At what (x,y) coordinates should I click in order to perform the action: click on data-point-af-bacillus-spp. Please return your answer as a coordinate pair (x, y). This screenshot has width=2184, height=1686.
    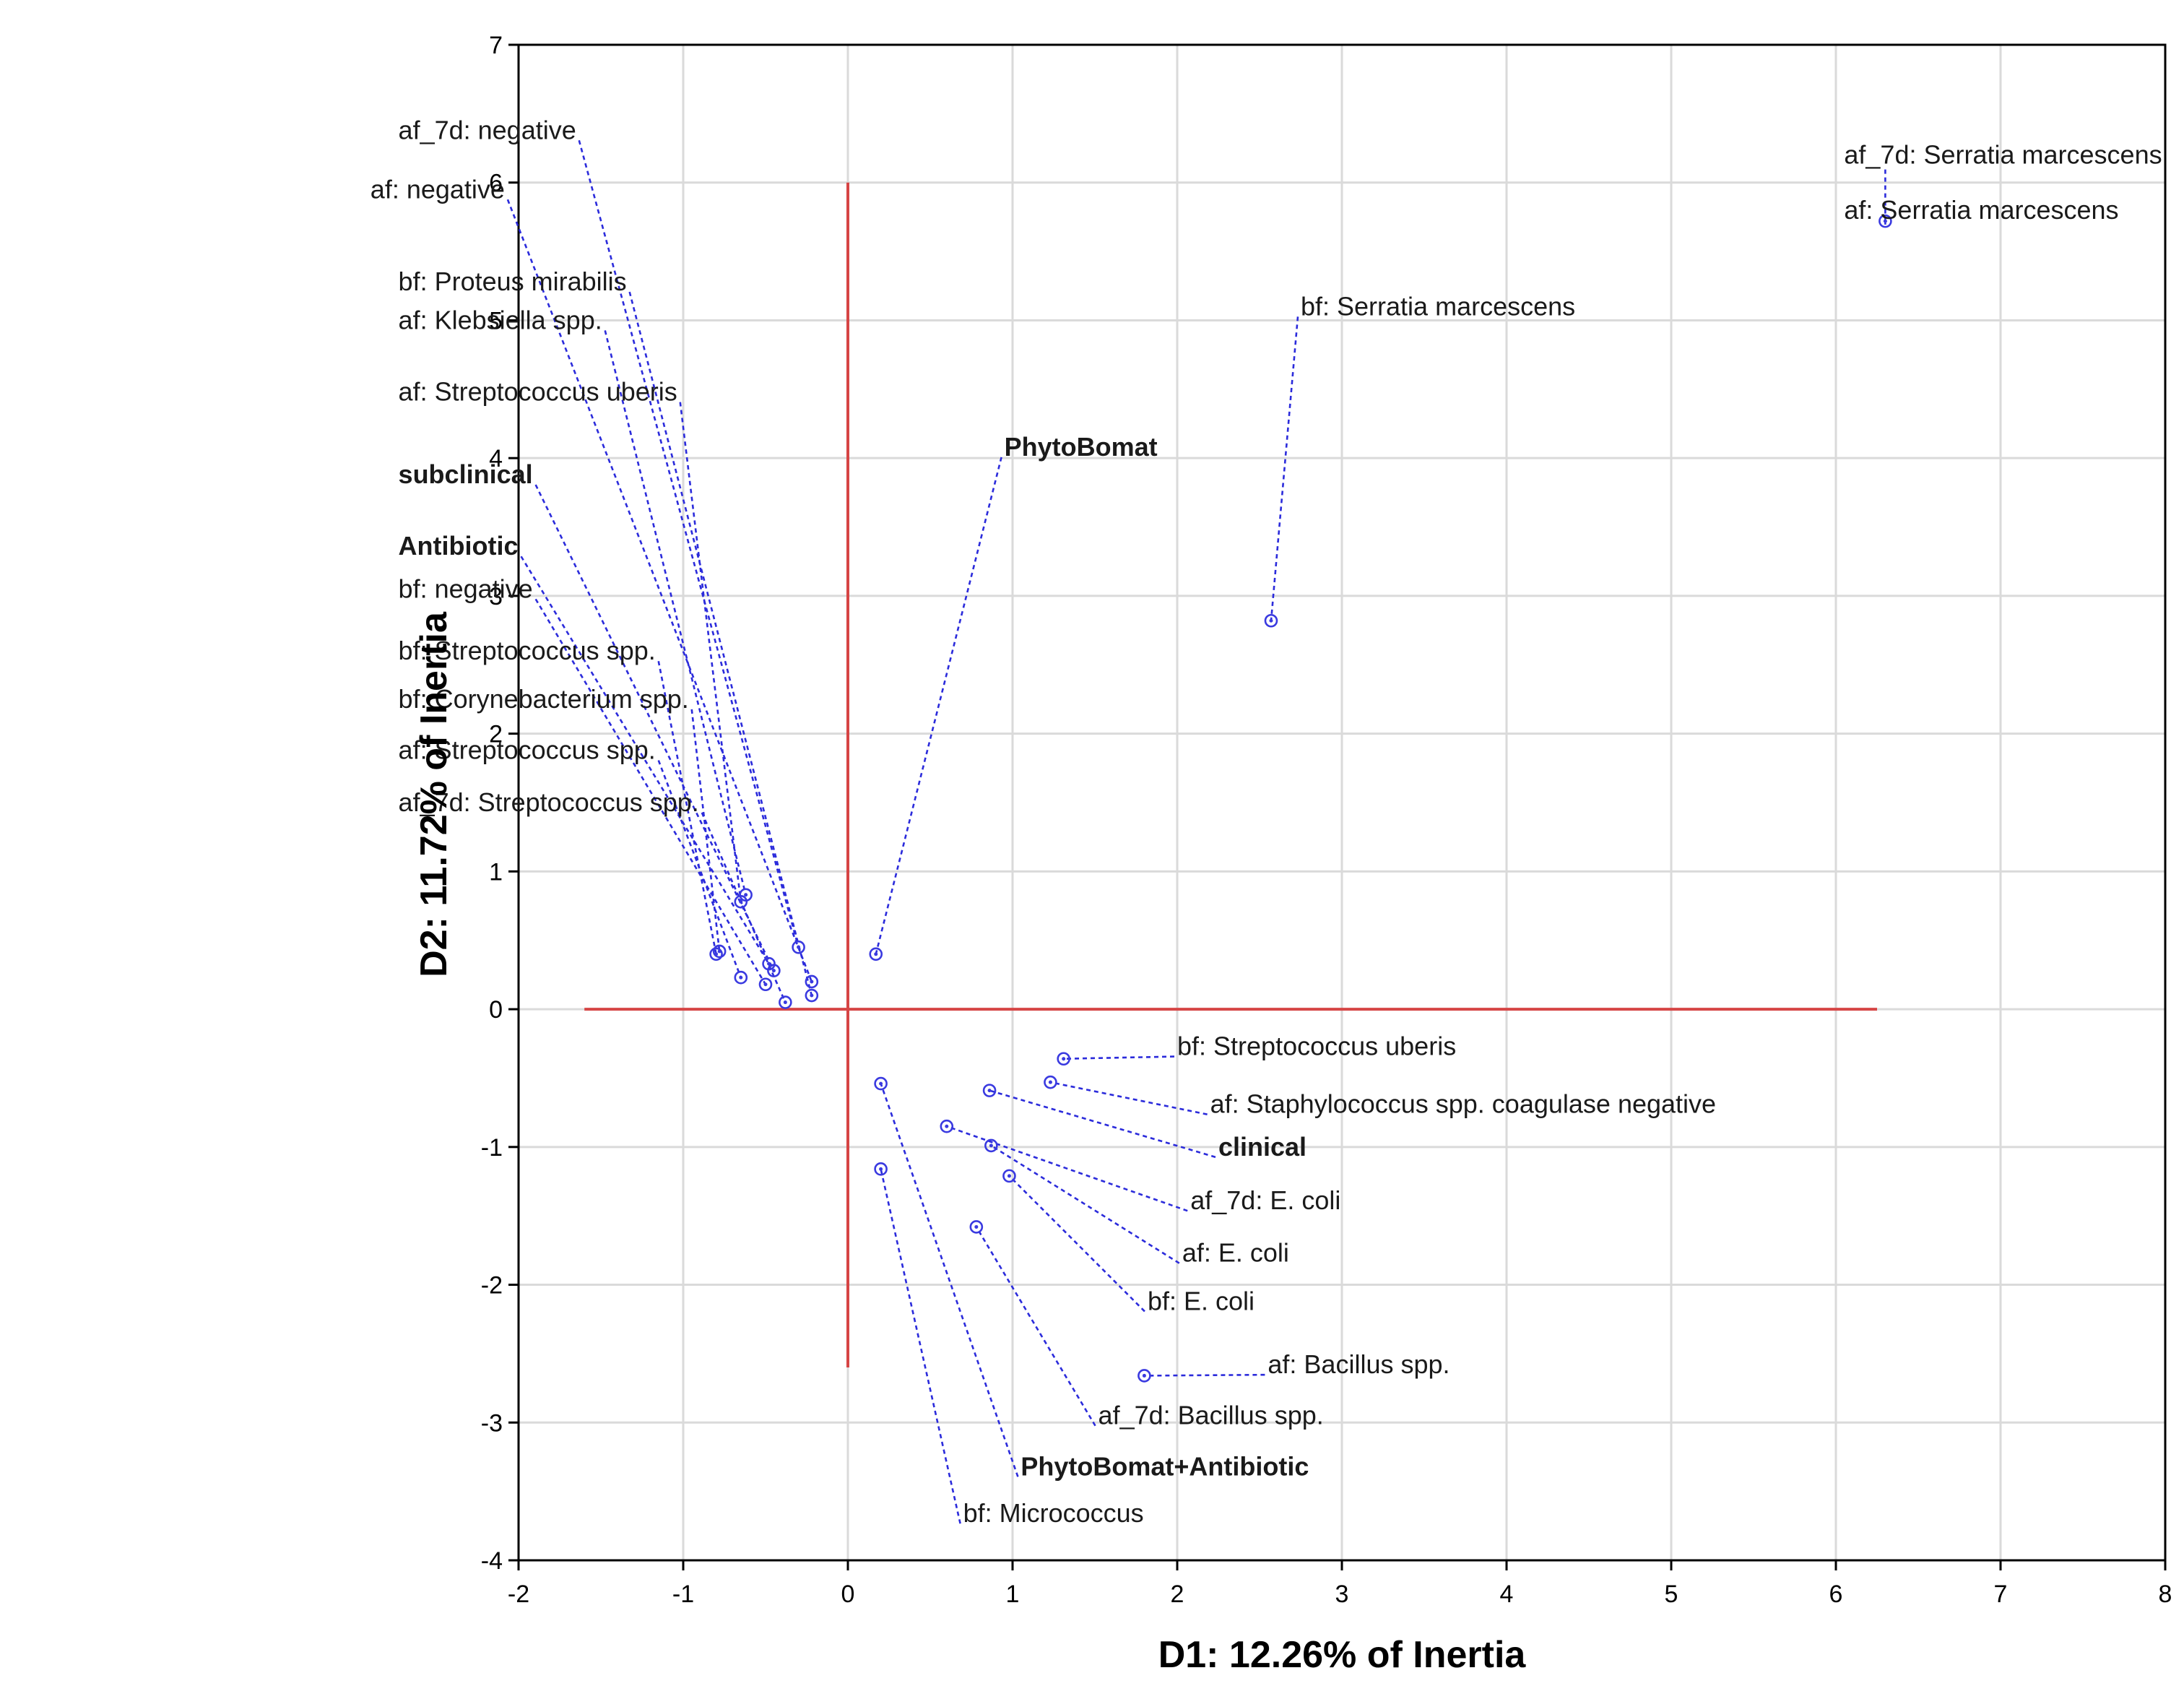
    Looking at the image, I should click on (1144, 1376).